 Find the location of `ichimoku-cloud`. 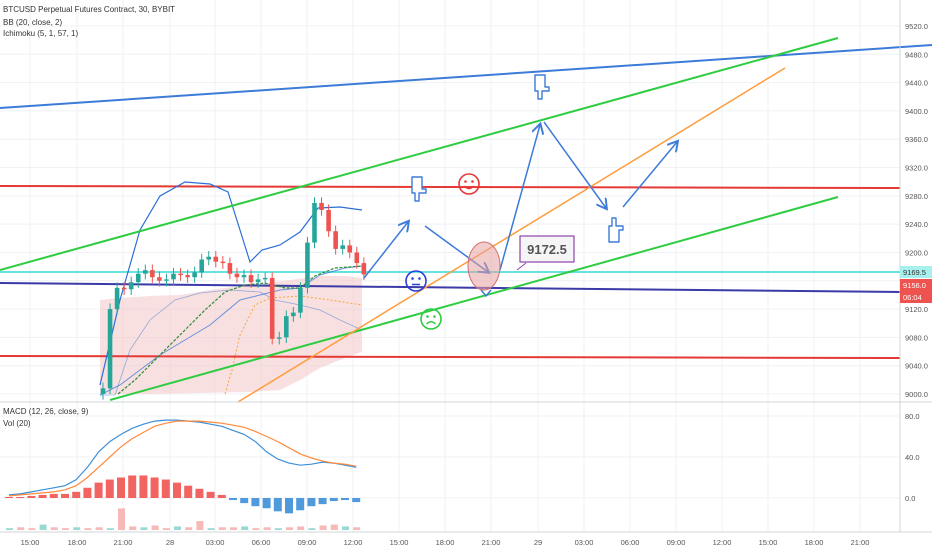

ichimoku-cloud is located at coordinates (231, 335).